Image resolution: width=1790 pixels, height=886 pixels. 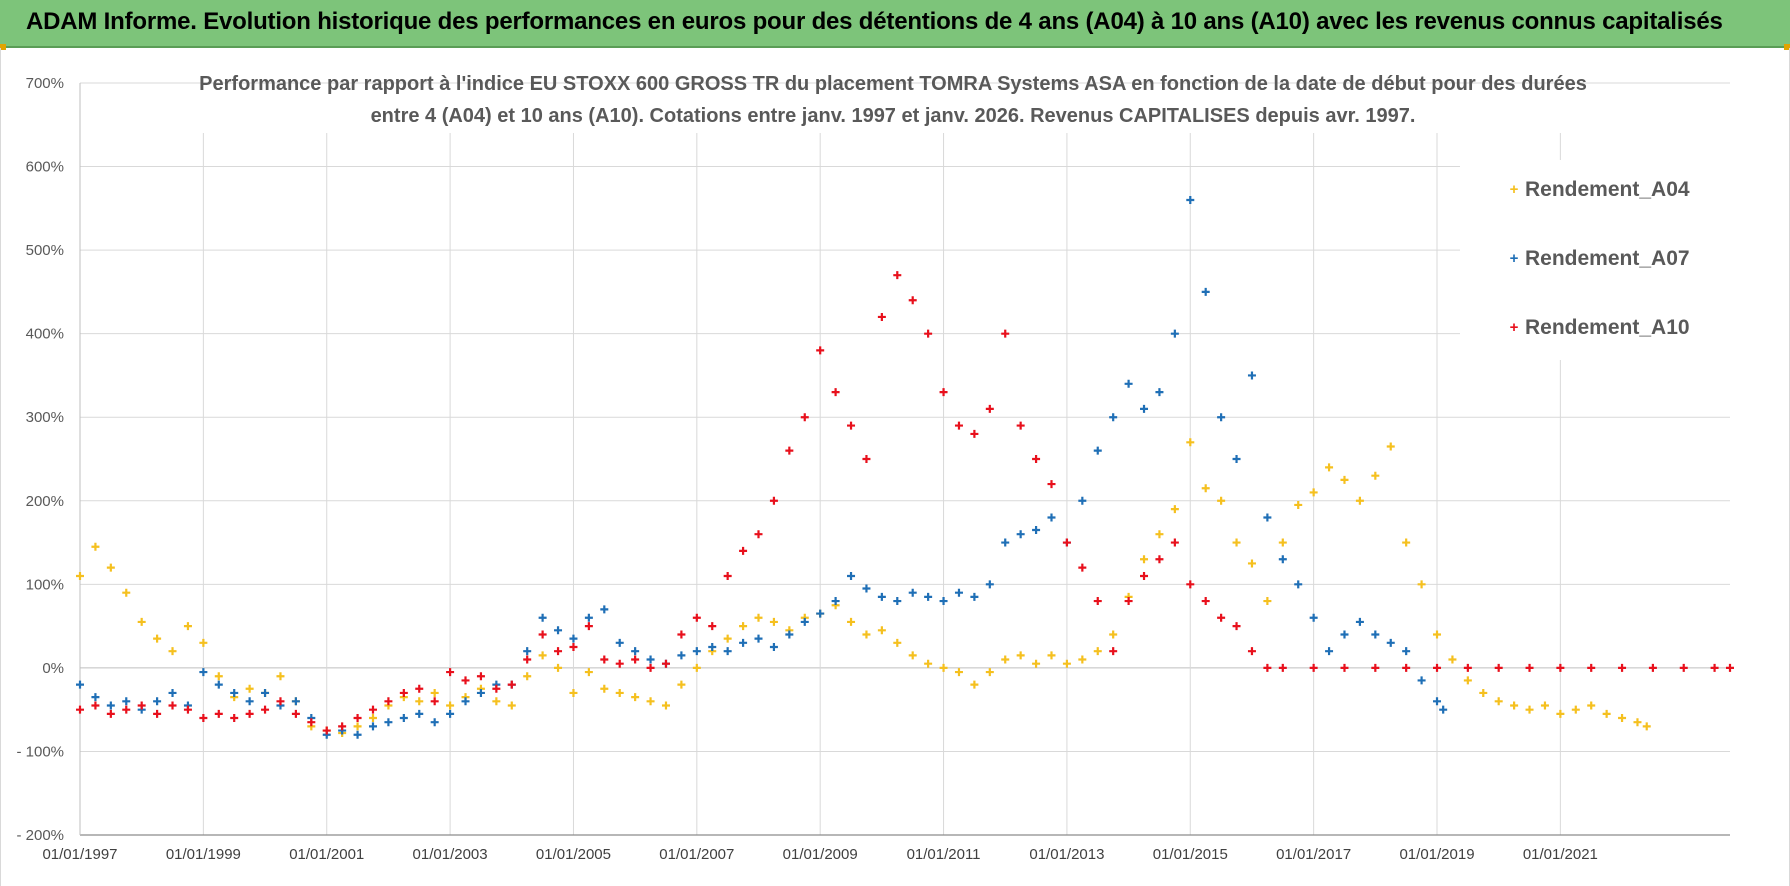 What do you see at coordinates (1582, 97) in the screenshot?
I see `title-backdrop` at bounding box center [1582, 97].